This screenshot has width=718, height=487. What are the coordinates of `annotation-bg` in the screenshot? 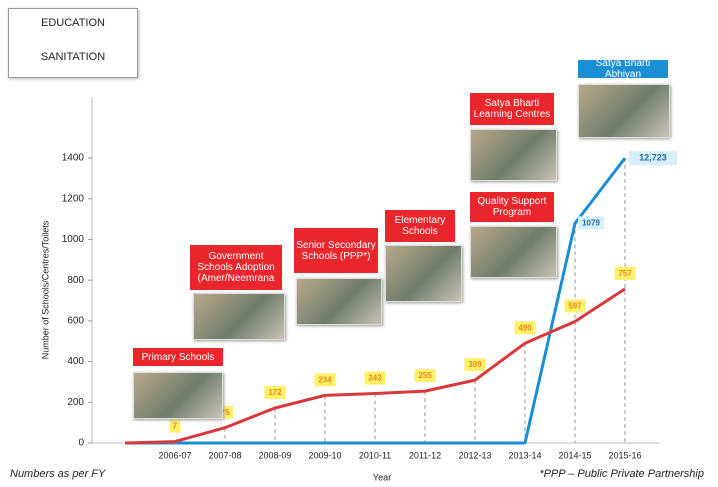 It's located at (653, 158).